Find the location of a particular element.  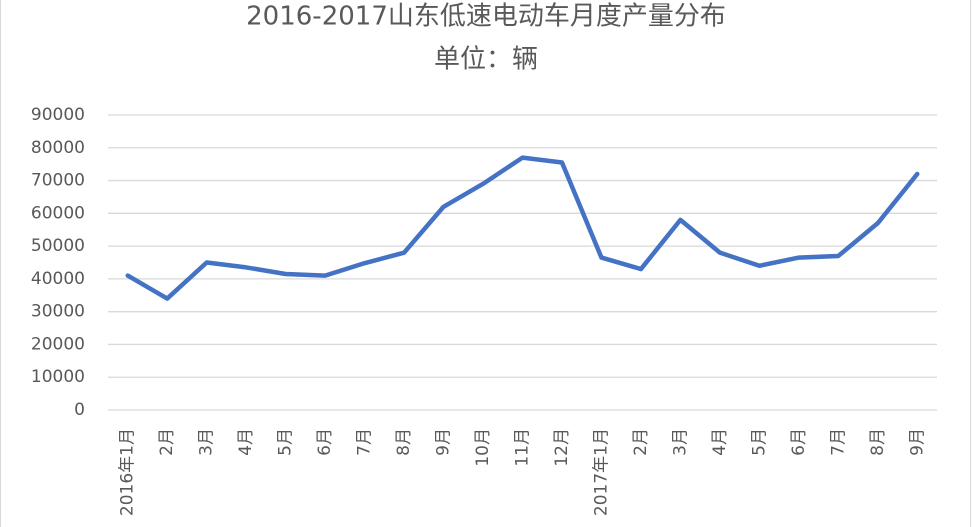

y-tick-label: 70000 is located at coordinates (58, 181).